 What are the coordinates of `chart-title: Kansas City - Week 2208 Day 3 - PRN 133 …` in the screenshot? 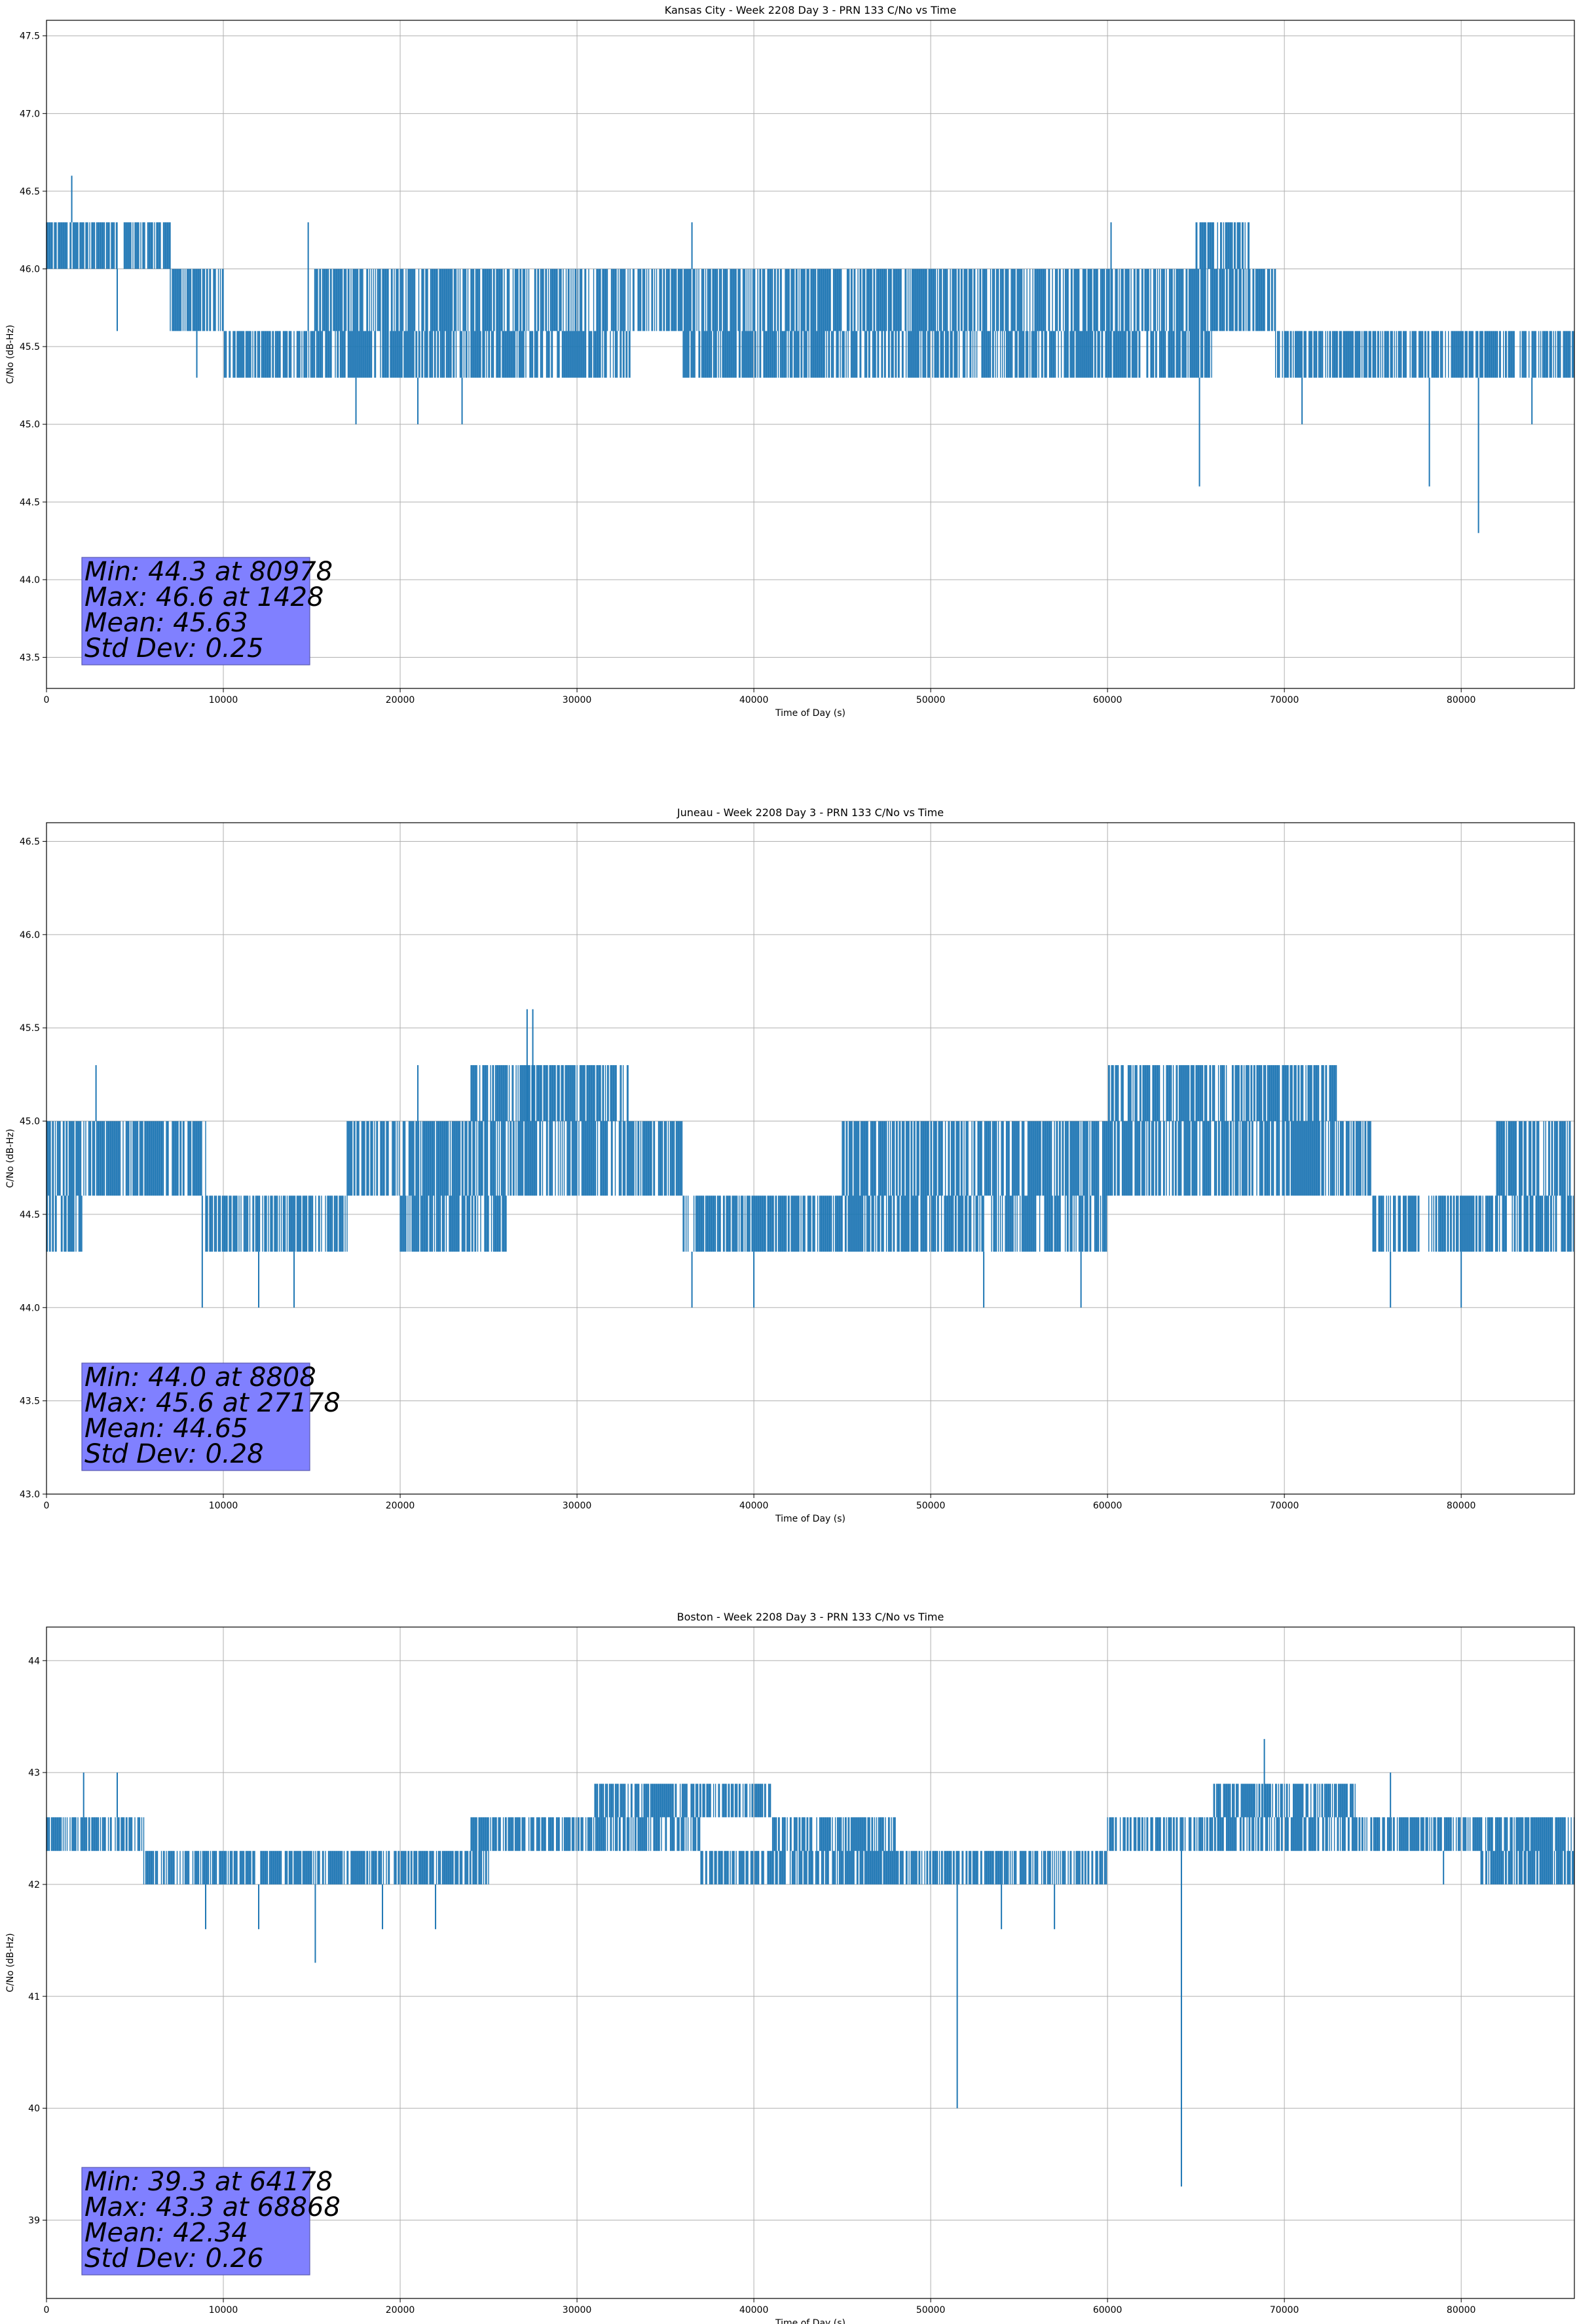 It's located at (810, 10).